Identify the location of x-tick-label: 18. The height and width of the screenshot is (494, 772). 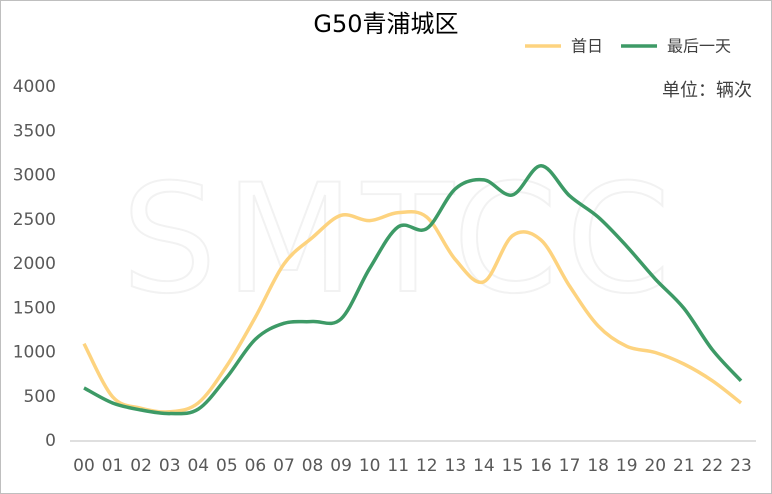
(598, 466).